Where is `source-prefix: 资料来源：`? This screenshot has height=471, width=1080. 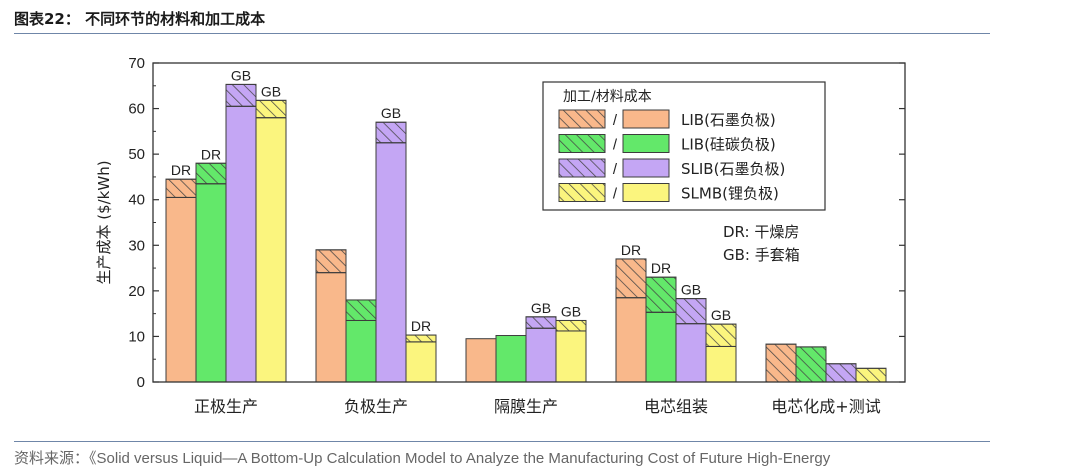 source-prefix: 资料来源： is located at coordinates (52, 458).